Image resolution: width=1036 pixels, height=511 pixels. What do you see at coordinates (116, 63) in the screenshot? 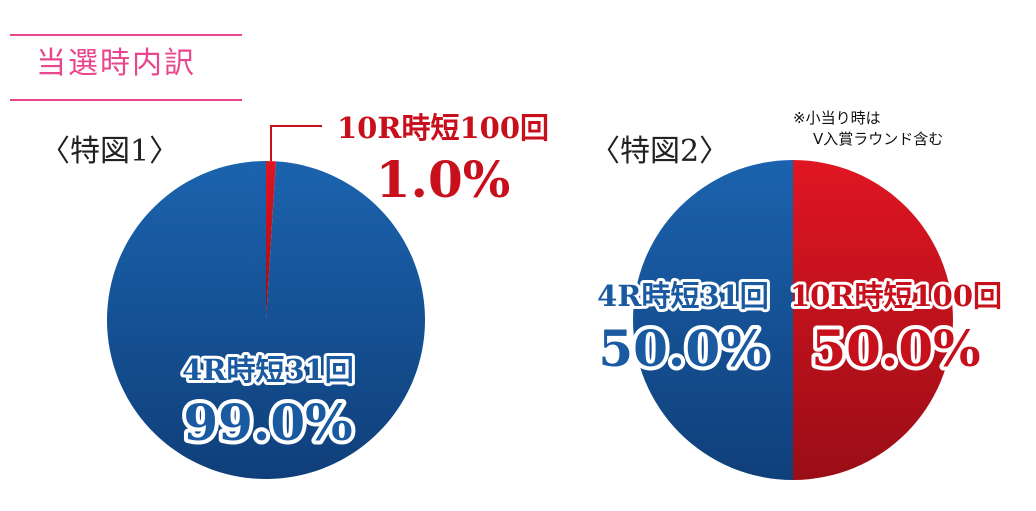
I see `header-title: 当選時内訳` at bounding box center [116, 63].